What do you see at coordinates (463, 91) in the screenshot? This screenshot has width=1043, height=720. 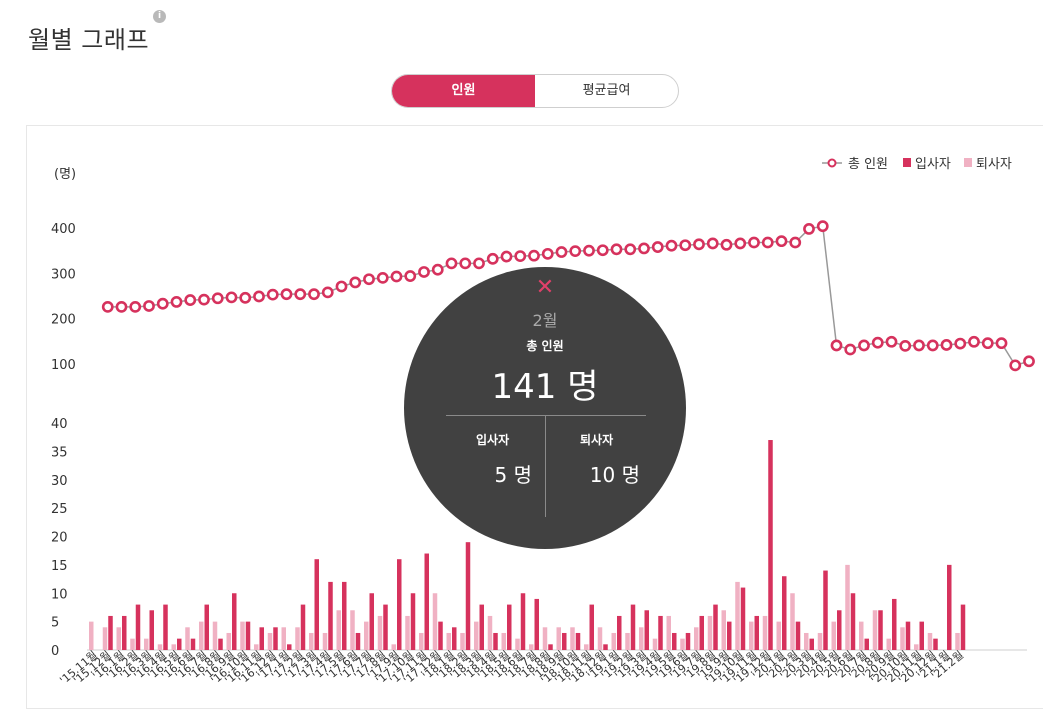 I see `tab-headcount: 인원` at bounding box center [463, 91].